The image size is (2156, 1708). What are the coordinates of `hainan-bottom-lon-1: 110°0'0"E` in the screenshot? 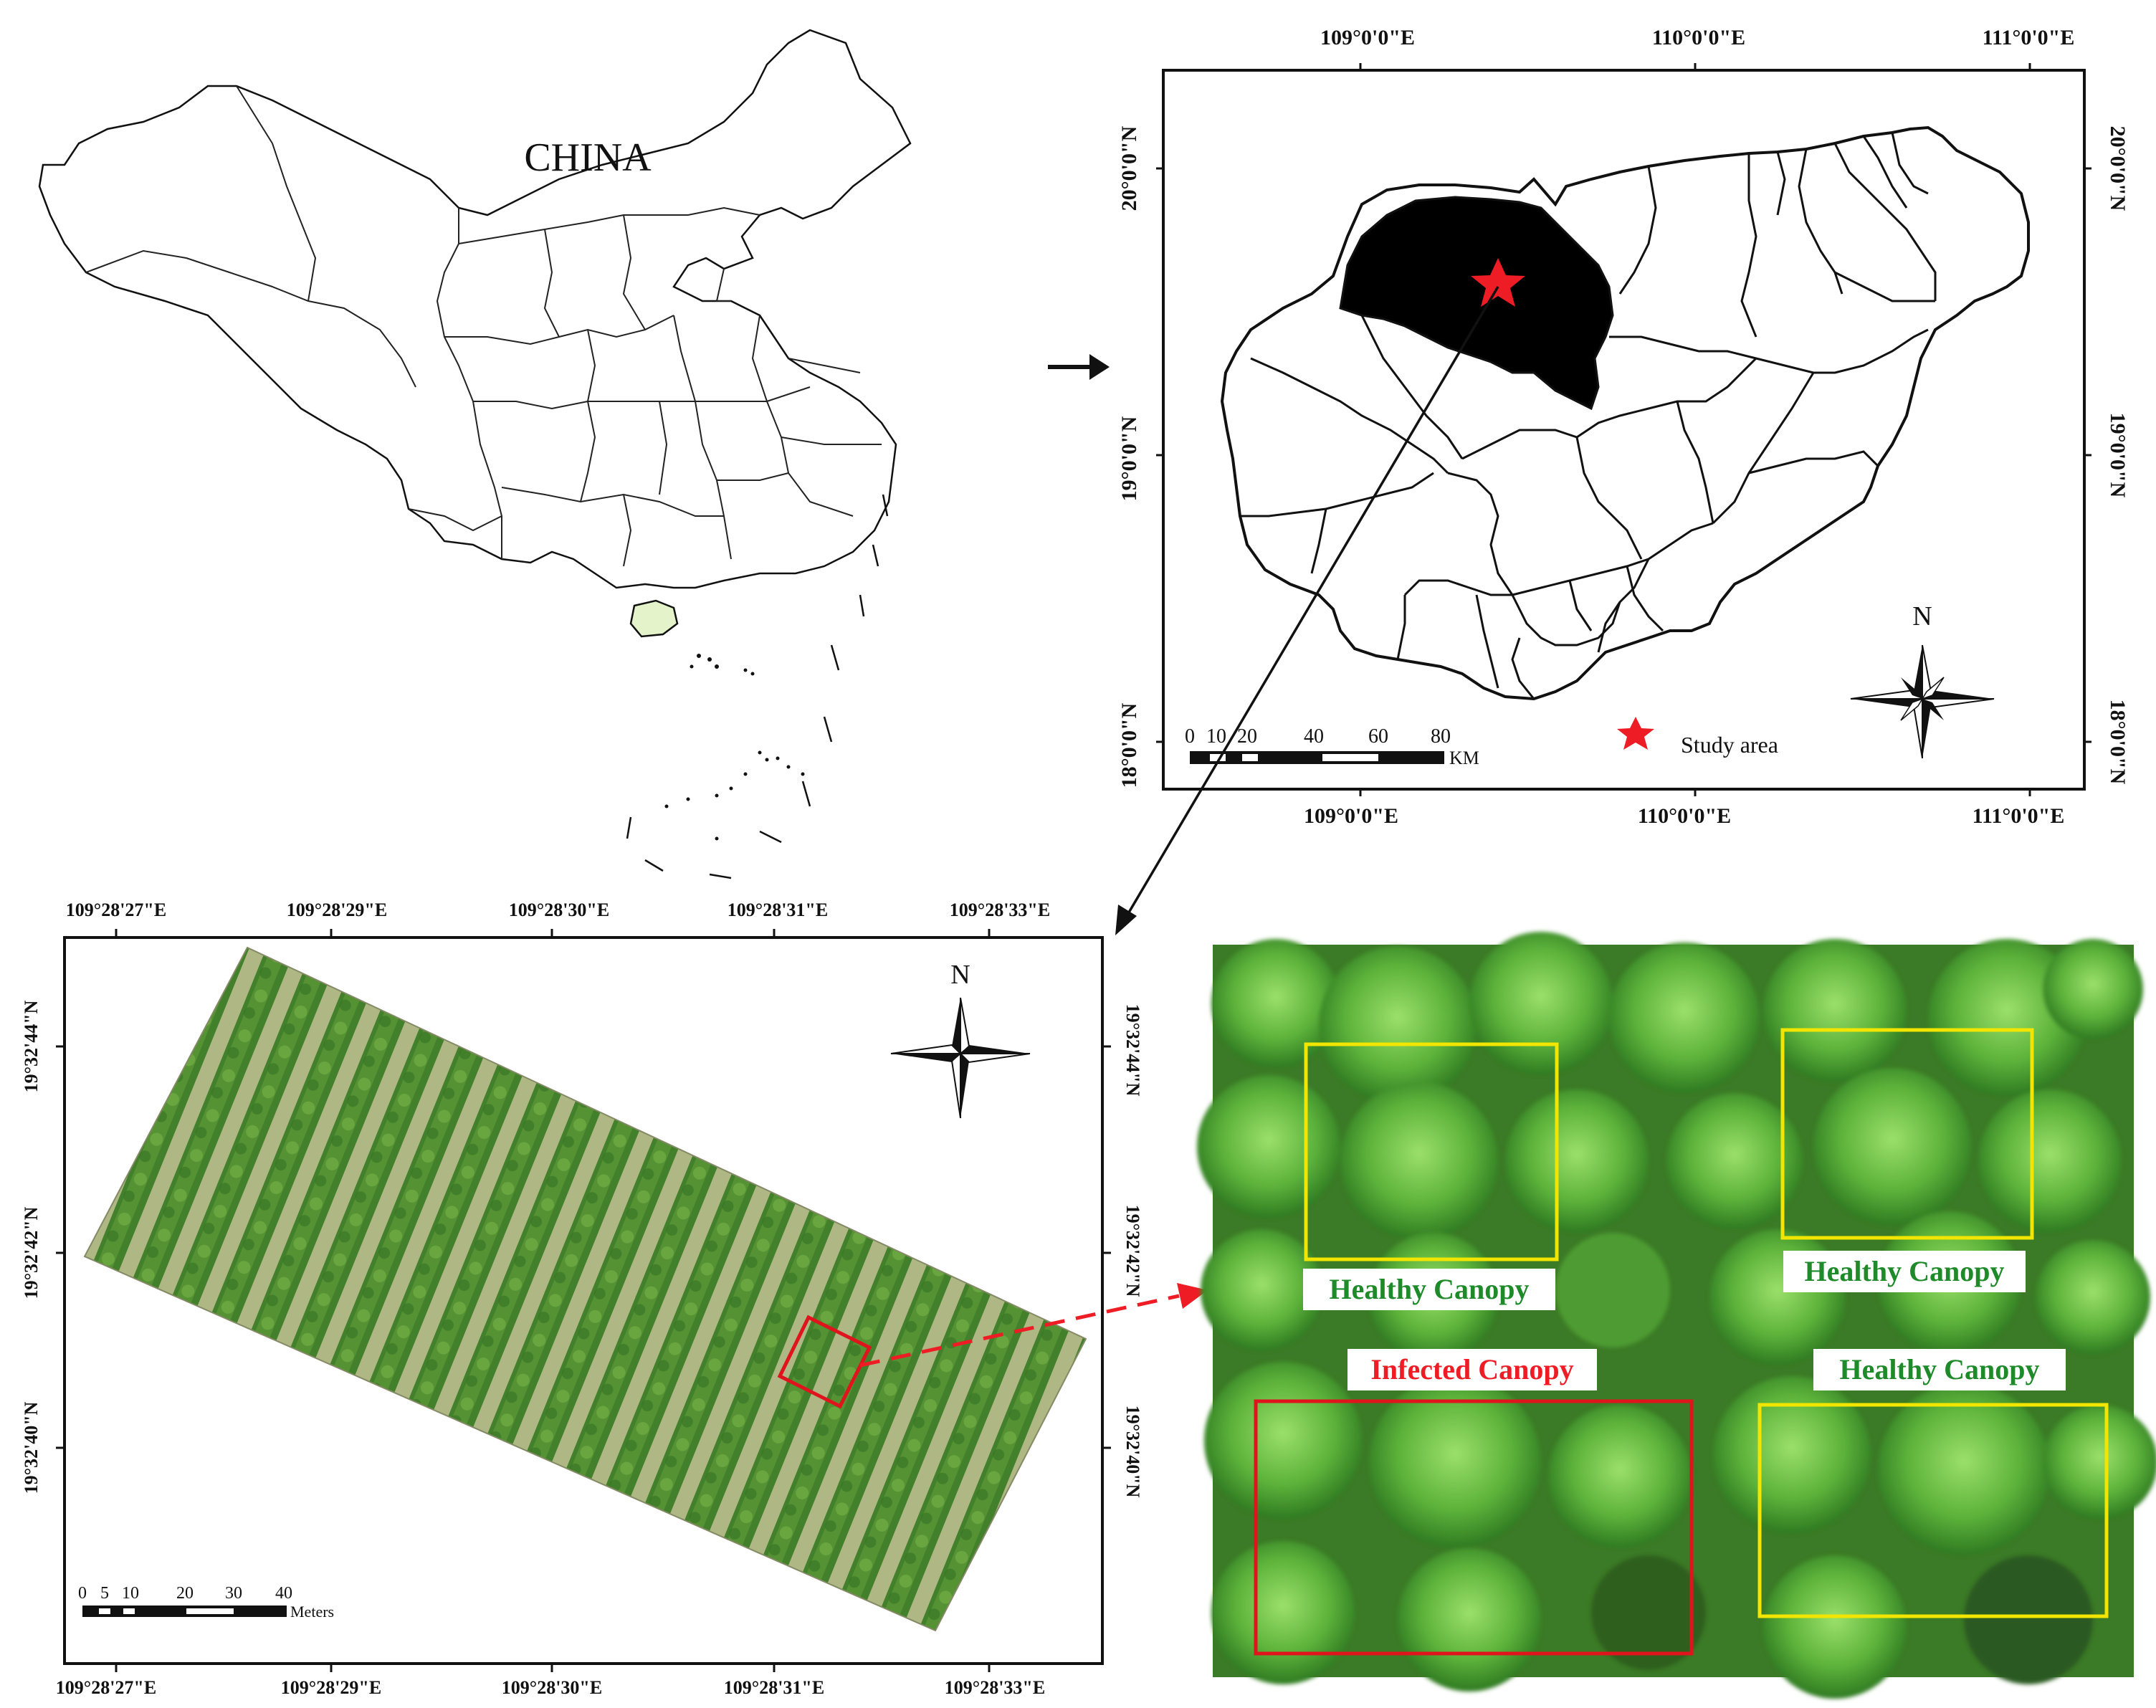 It's located at (1684, 816).